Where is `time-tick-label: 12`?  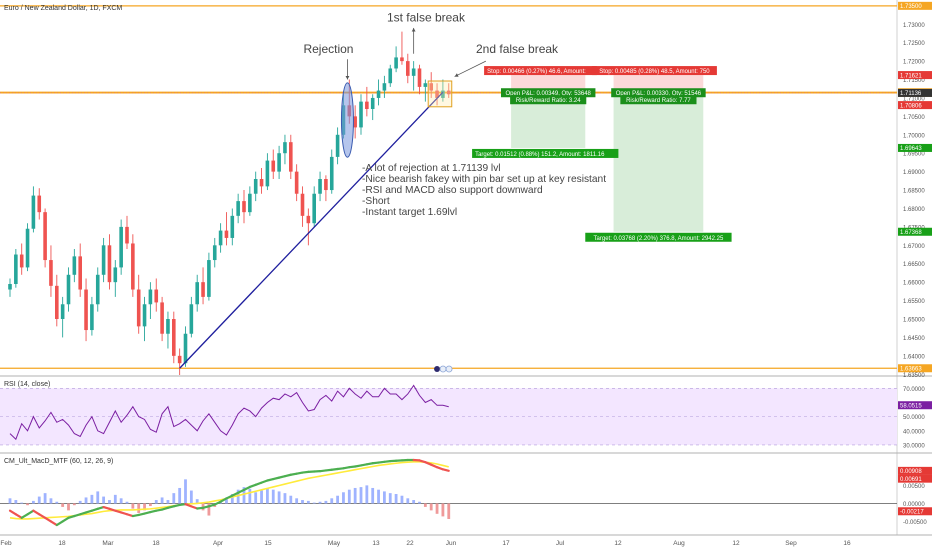
time-tick-label: 12 is located at coordinates (736, 543).